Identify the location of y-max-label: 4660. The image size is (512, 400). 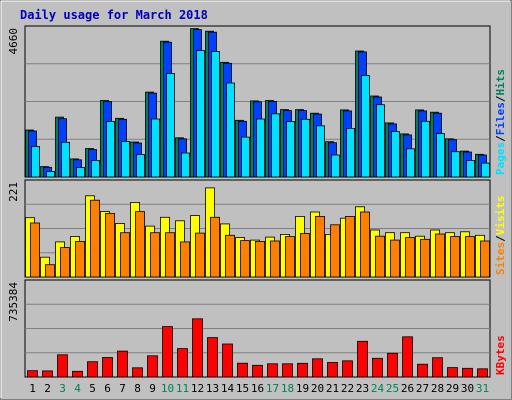
(13, 41).